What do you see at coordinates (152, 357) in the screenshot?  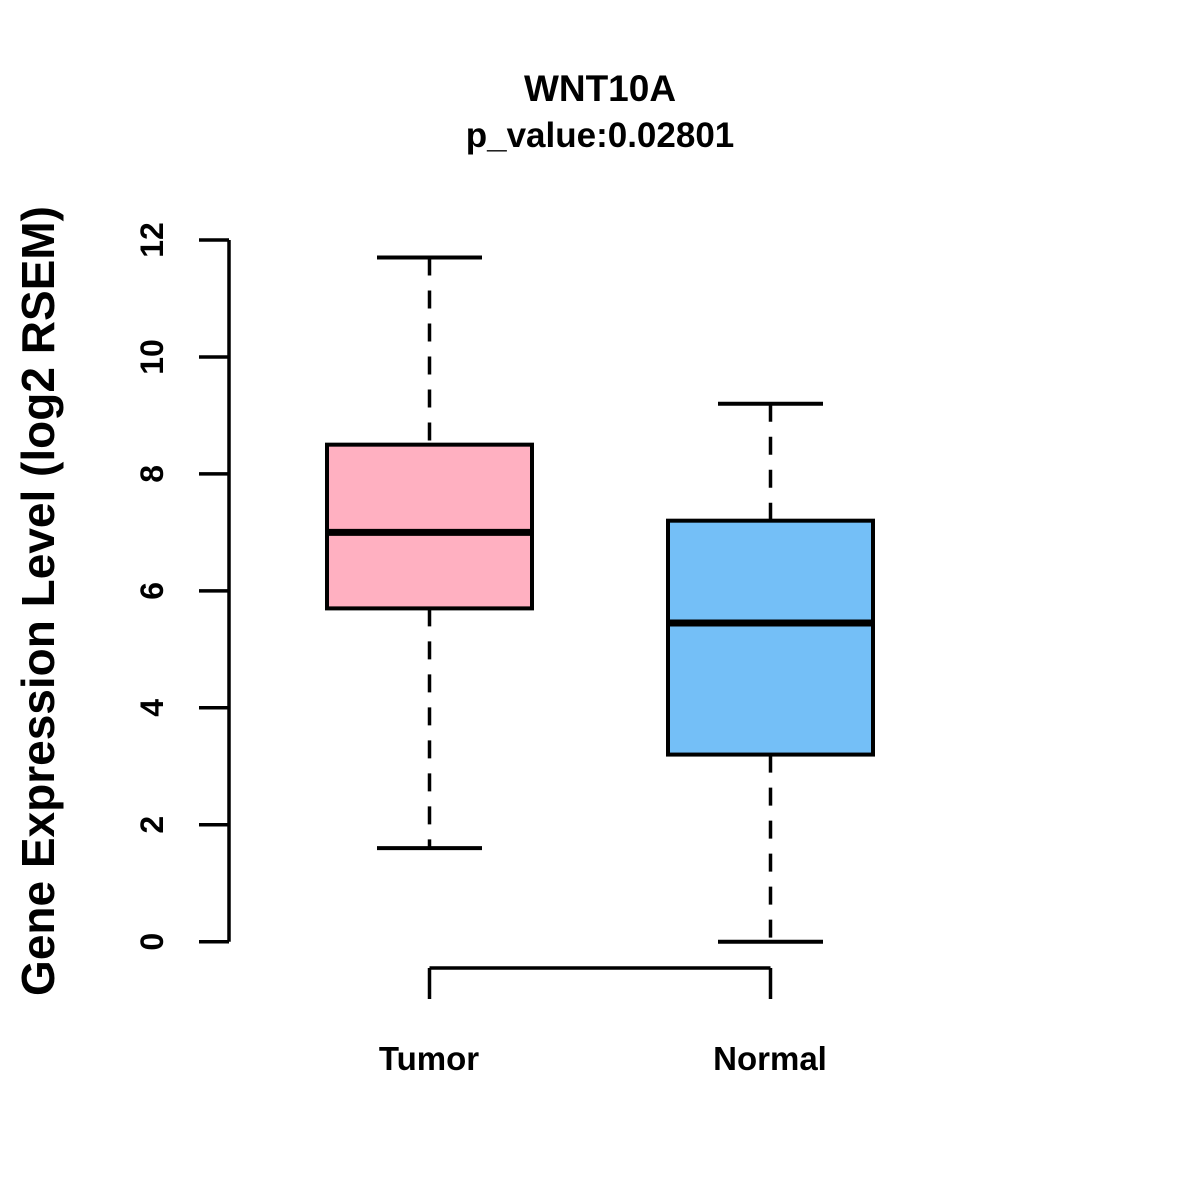 I see `y-axis-tick-label: 10` at bounding box center [152, 357].